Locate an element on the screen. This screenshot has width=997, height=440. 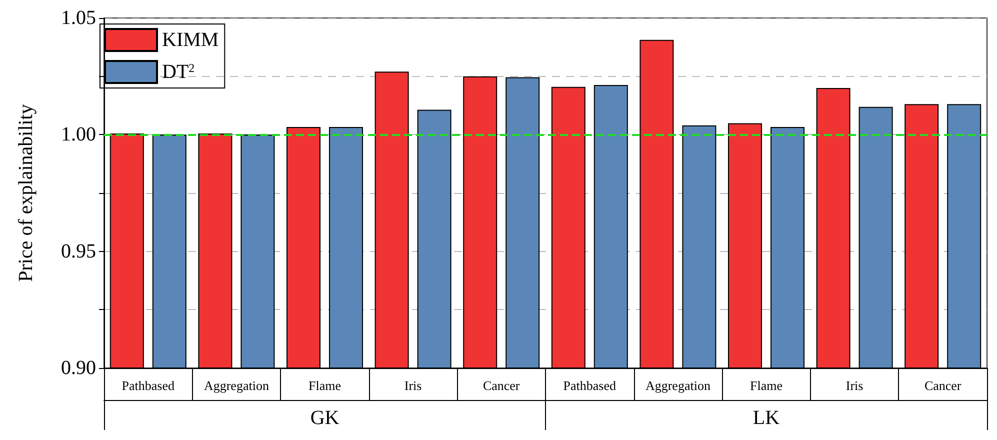
y-tick-label: 0.95 is located at coordinates (78, 251).